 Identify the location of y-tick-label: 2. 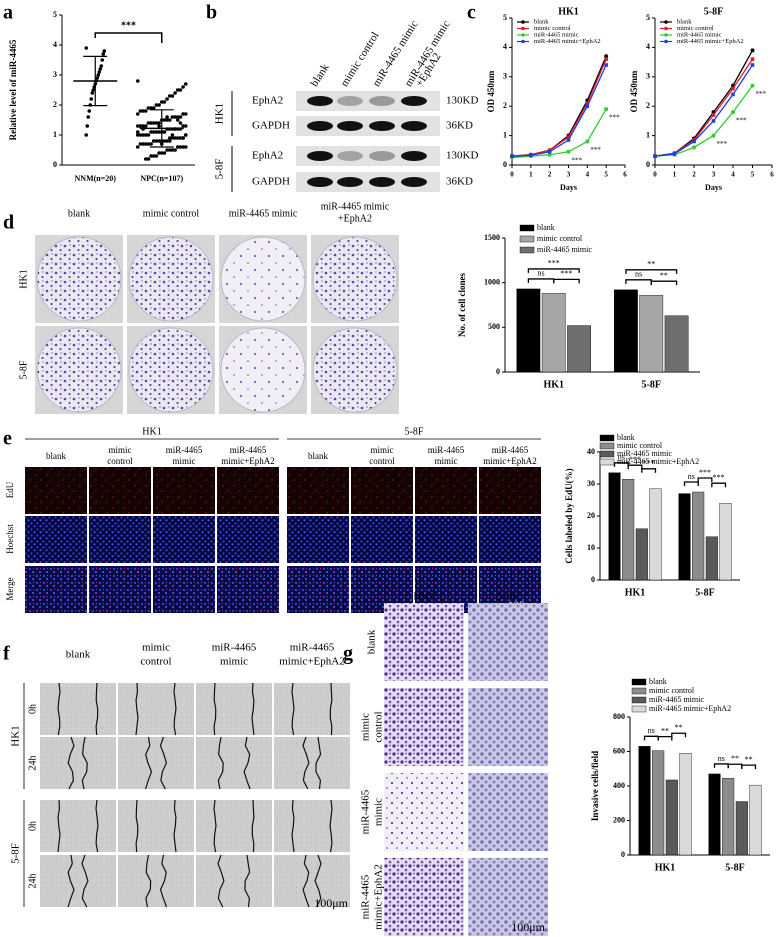
(648, 105).